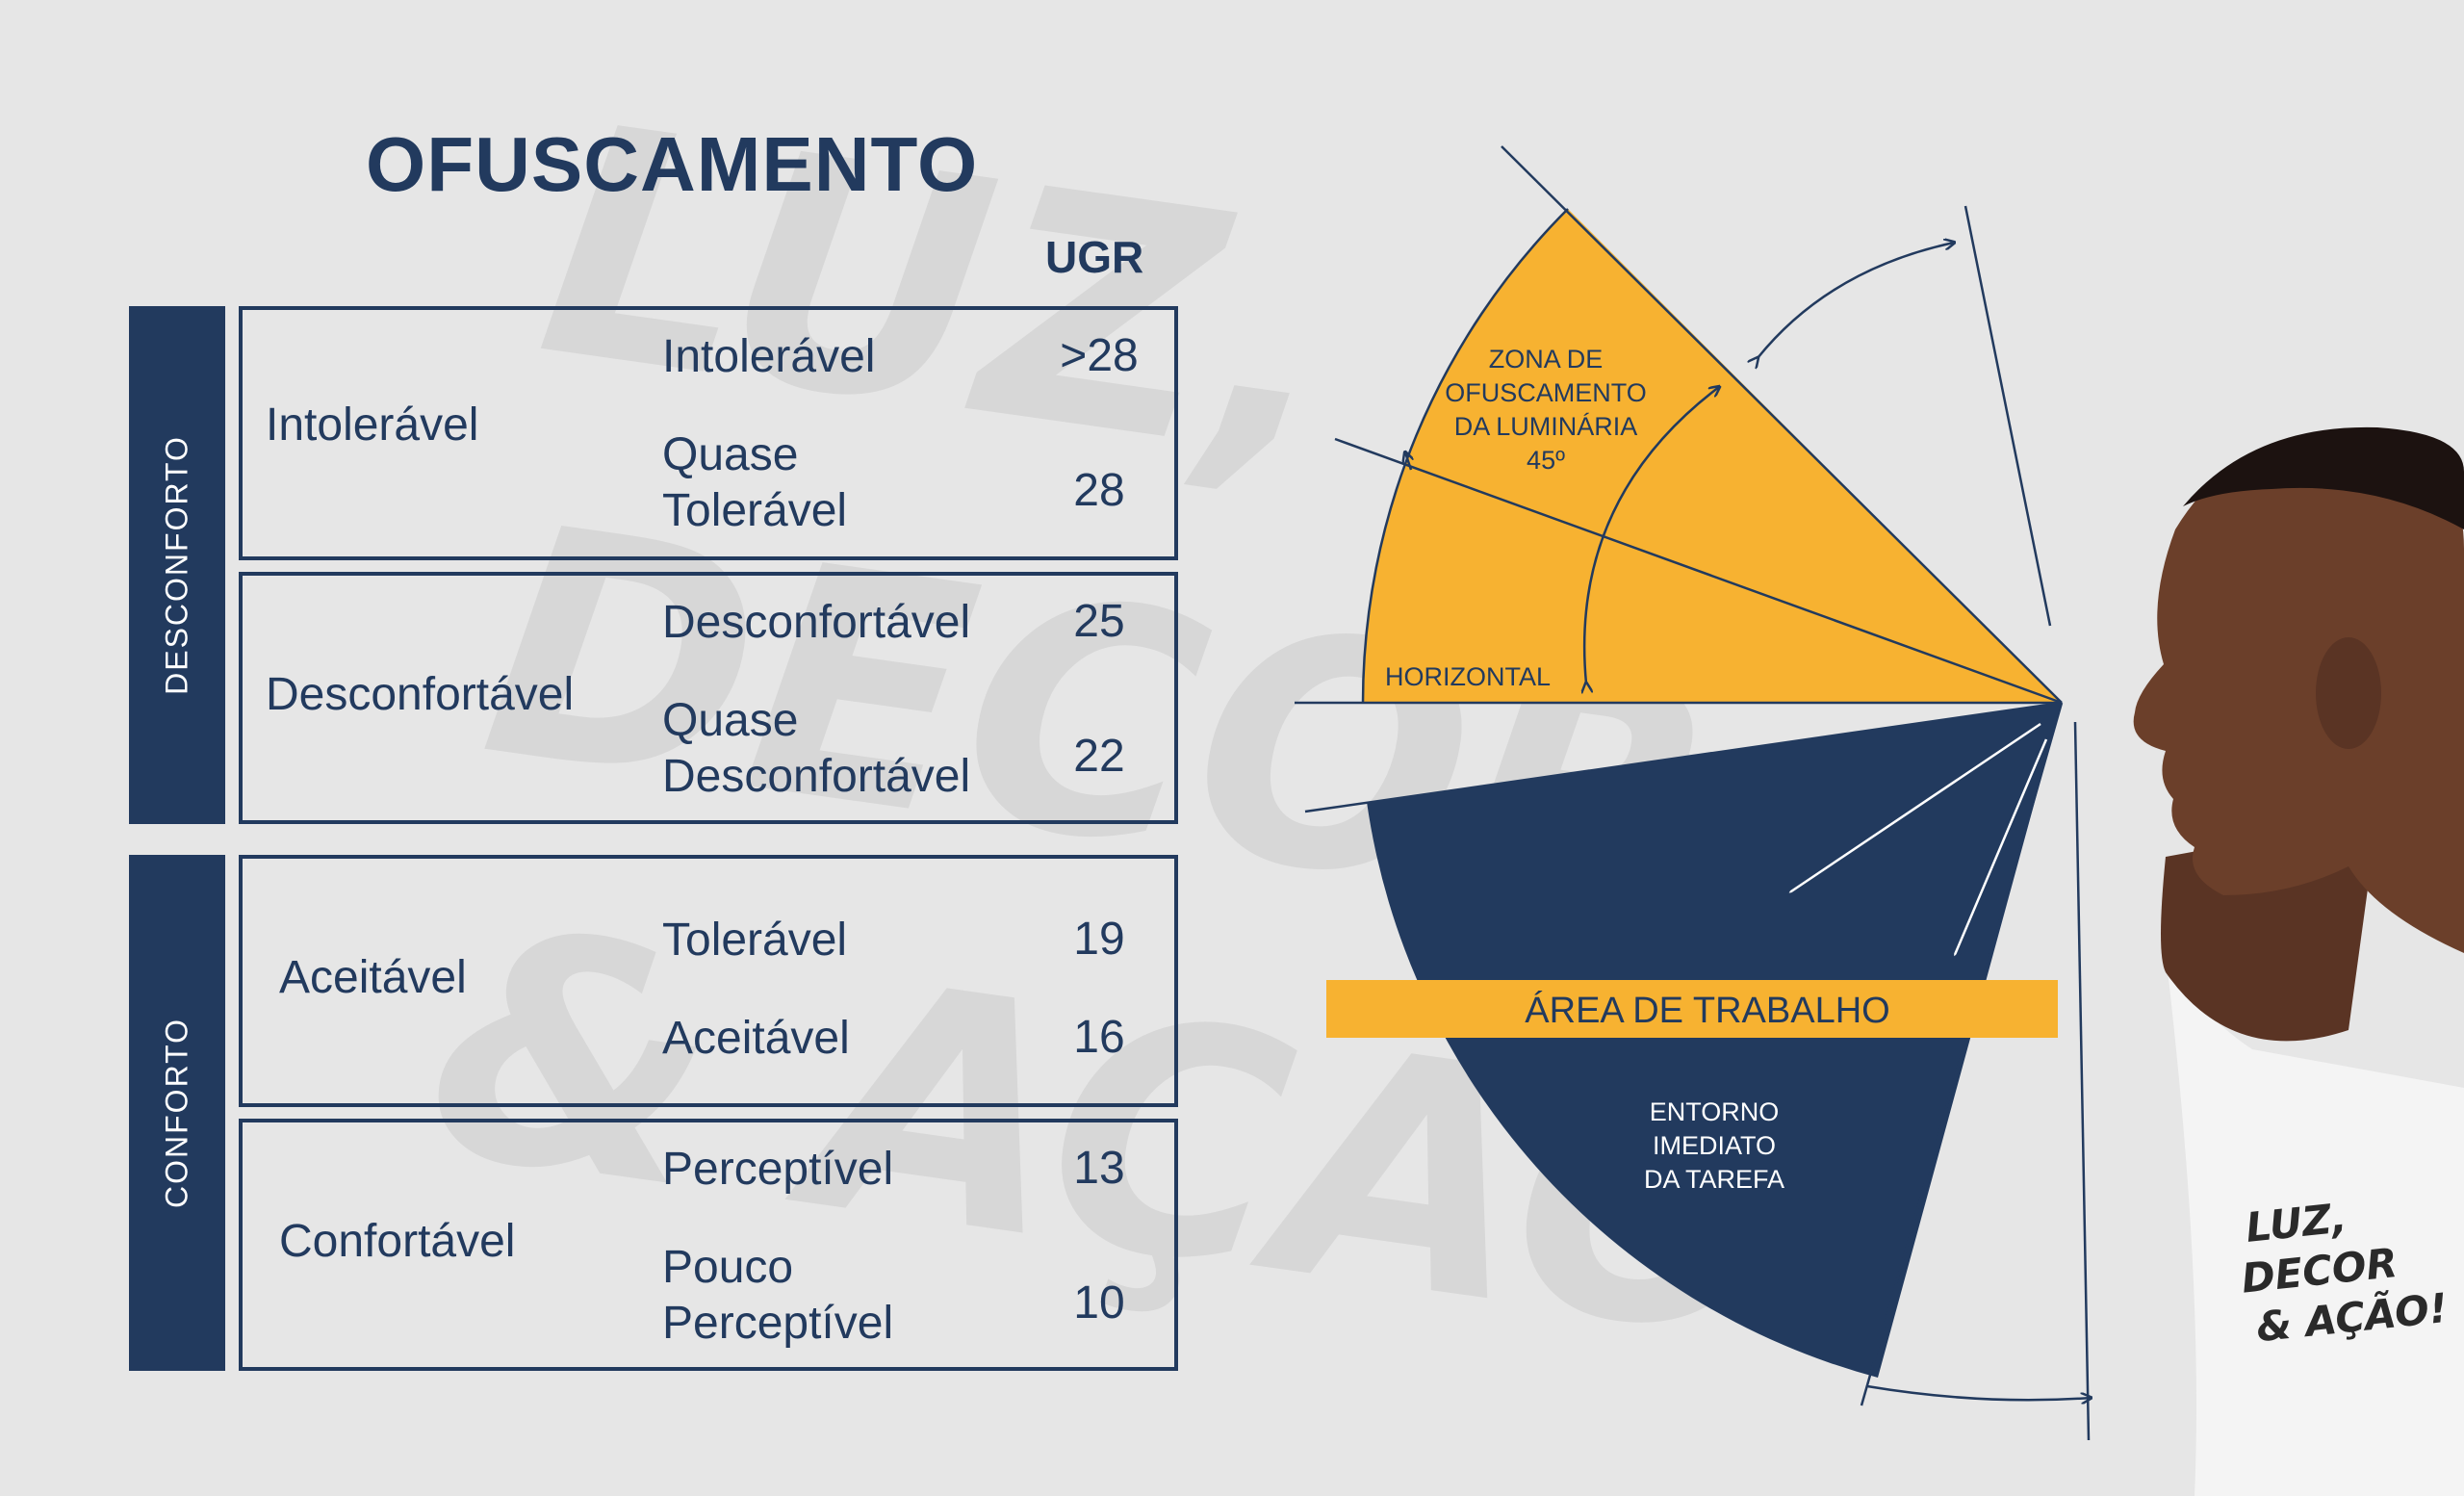  I want to click on shirt, so click(2315, 1225).